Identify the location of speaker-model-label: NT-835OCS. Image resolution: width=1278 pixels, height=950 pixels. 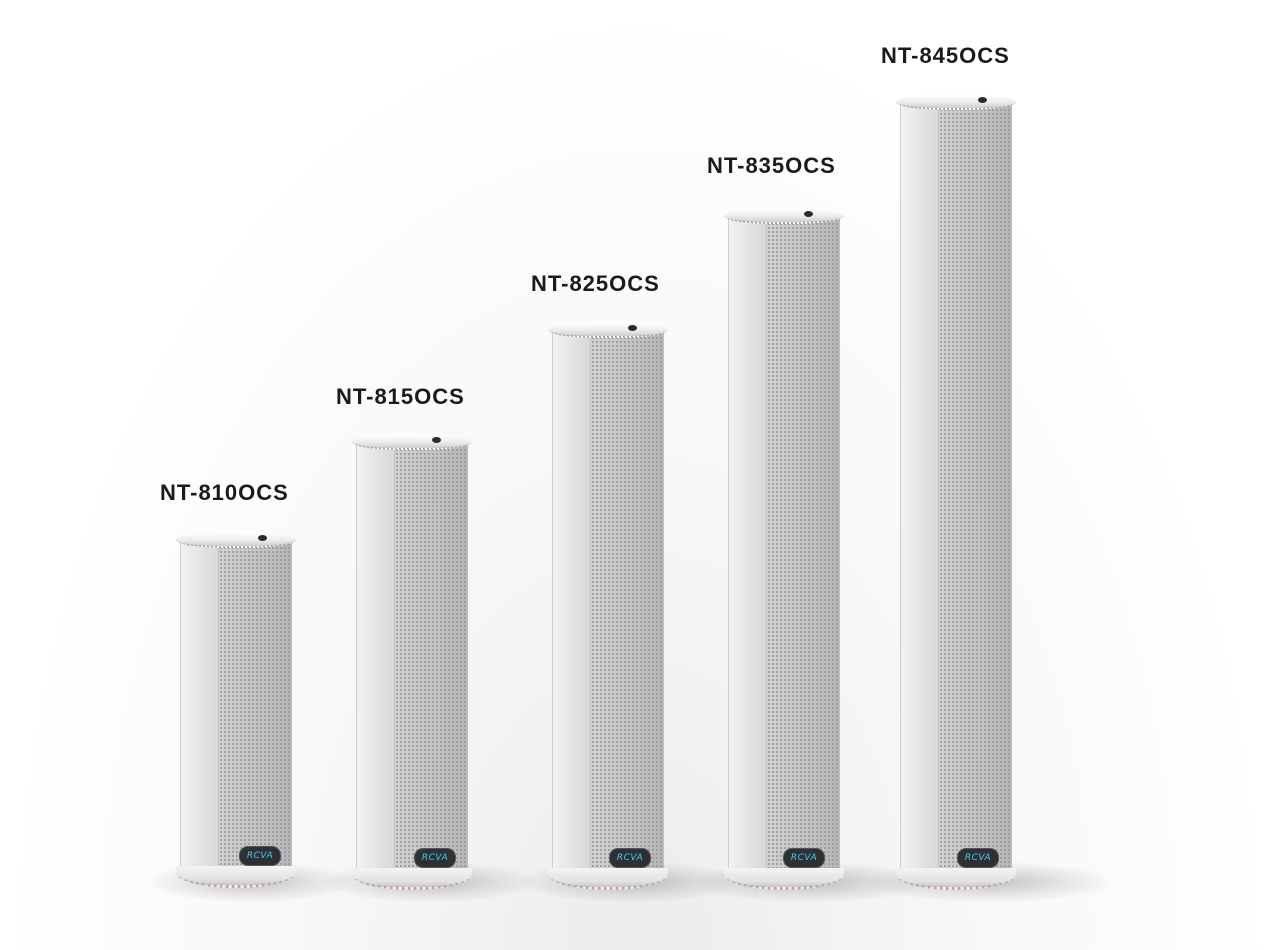
(771, 165).